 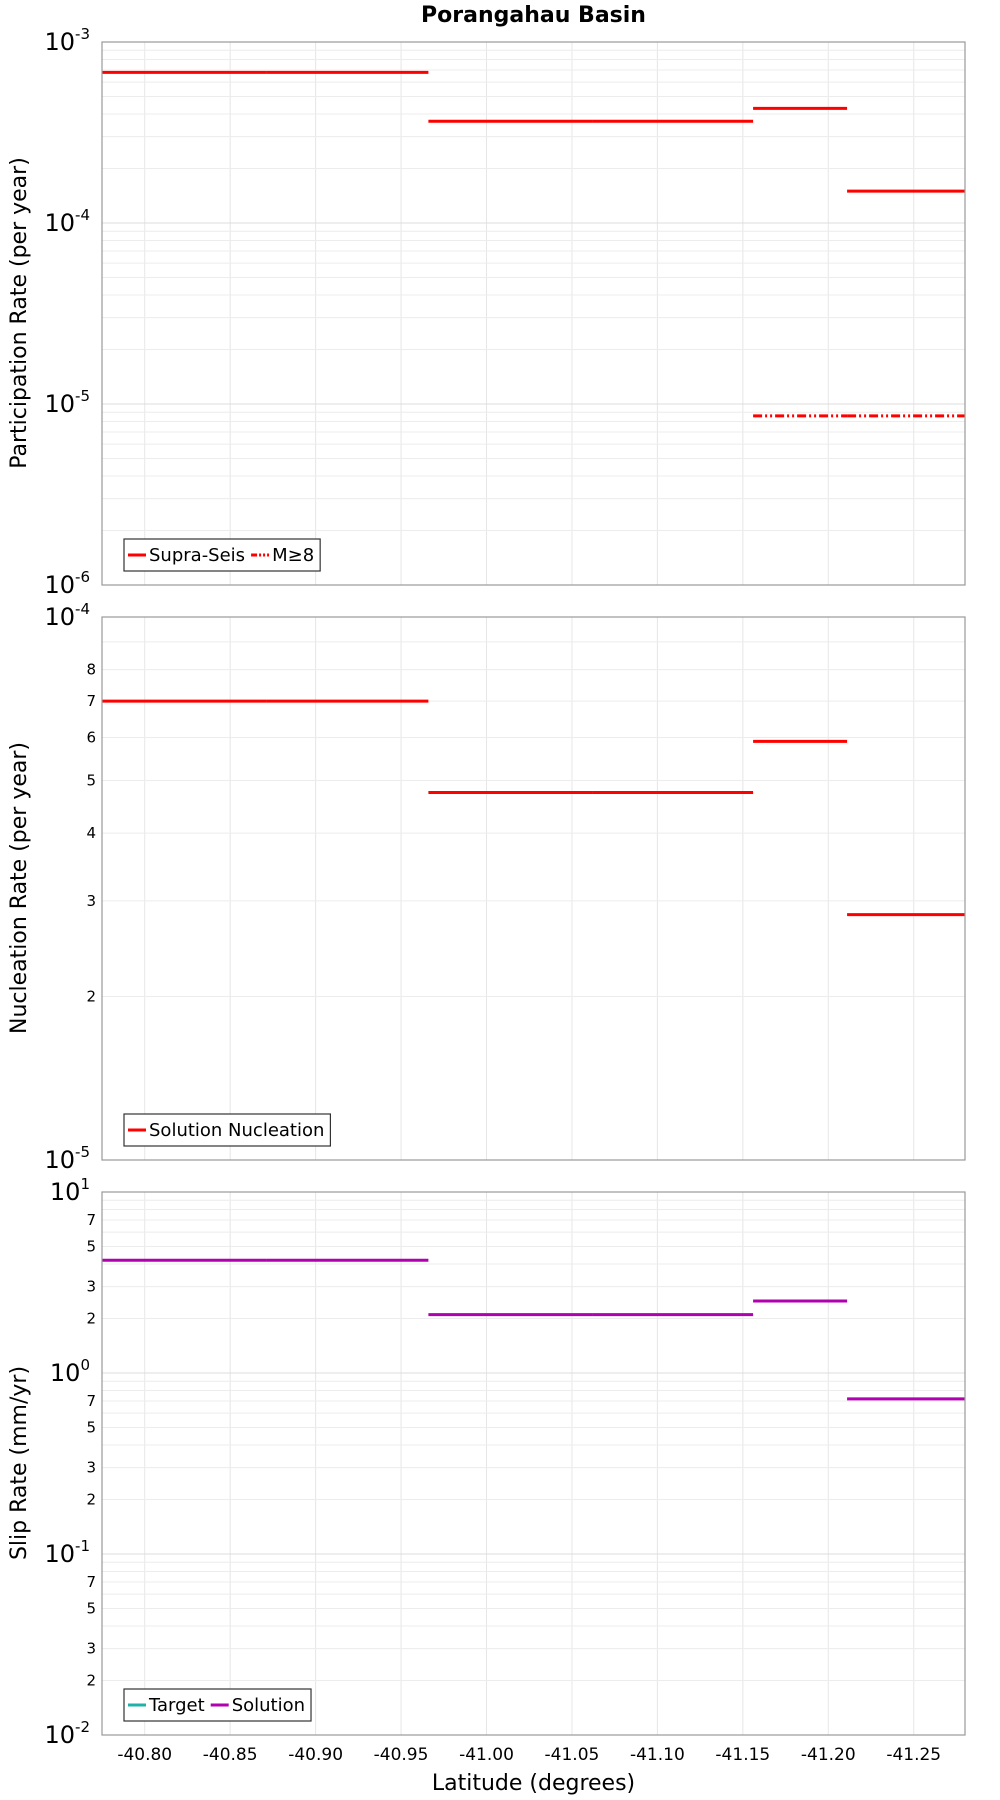 What do you see at coordinates (70, 1190) in the screenshot?
I see `y-tick-label: 10¹` at bounding box center [70, 1190].